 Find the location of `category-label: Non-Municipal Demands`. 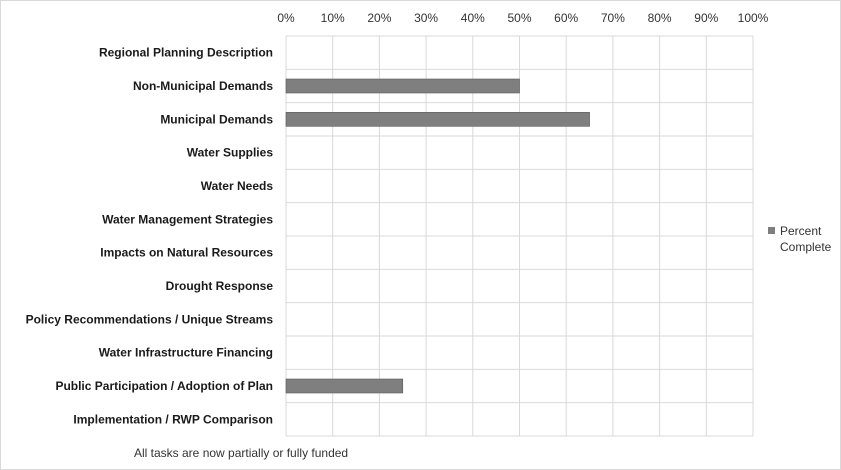

category-label: Non-Municipal Demands is located at coordinates (203, 86).